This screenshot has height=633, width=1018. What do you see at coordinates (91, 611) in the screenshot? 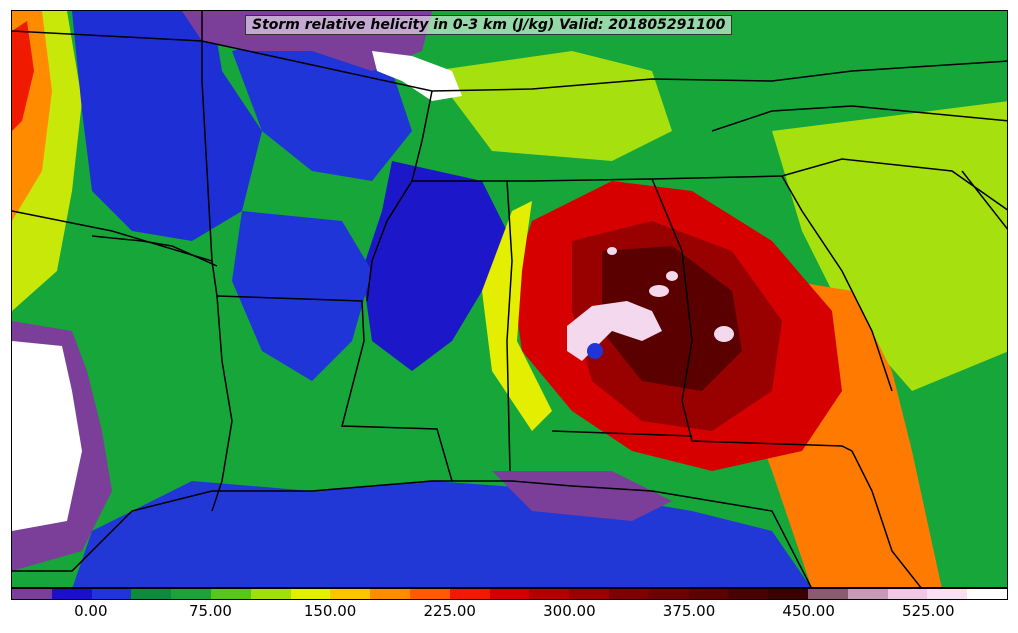
I see `colorbar-tick-label: 0.00` at bounding box center [91, 611].